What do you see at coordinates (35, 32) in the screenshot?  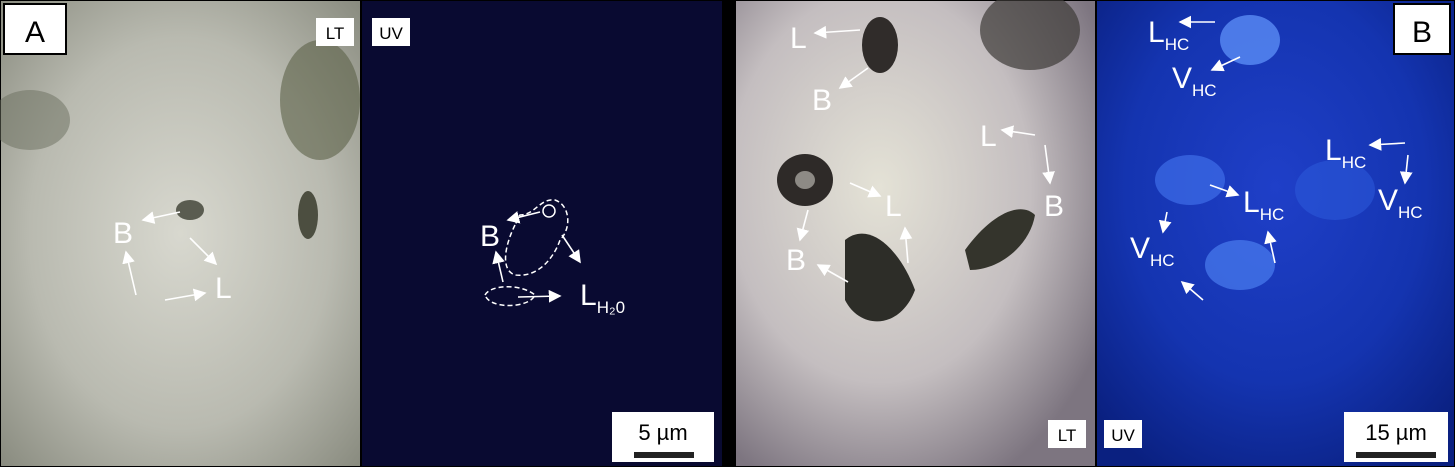 I see `panel-label: A` at bounding box center [35, 32].